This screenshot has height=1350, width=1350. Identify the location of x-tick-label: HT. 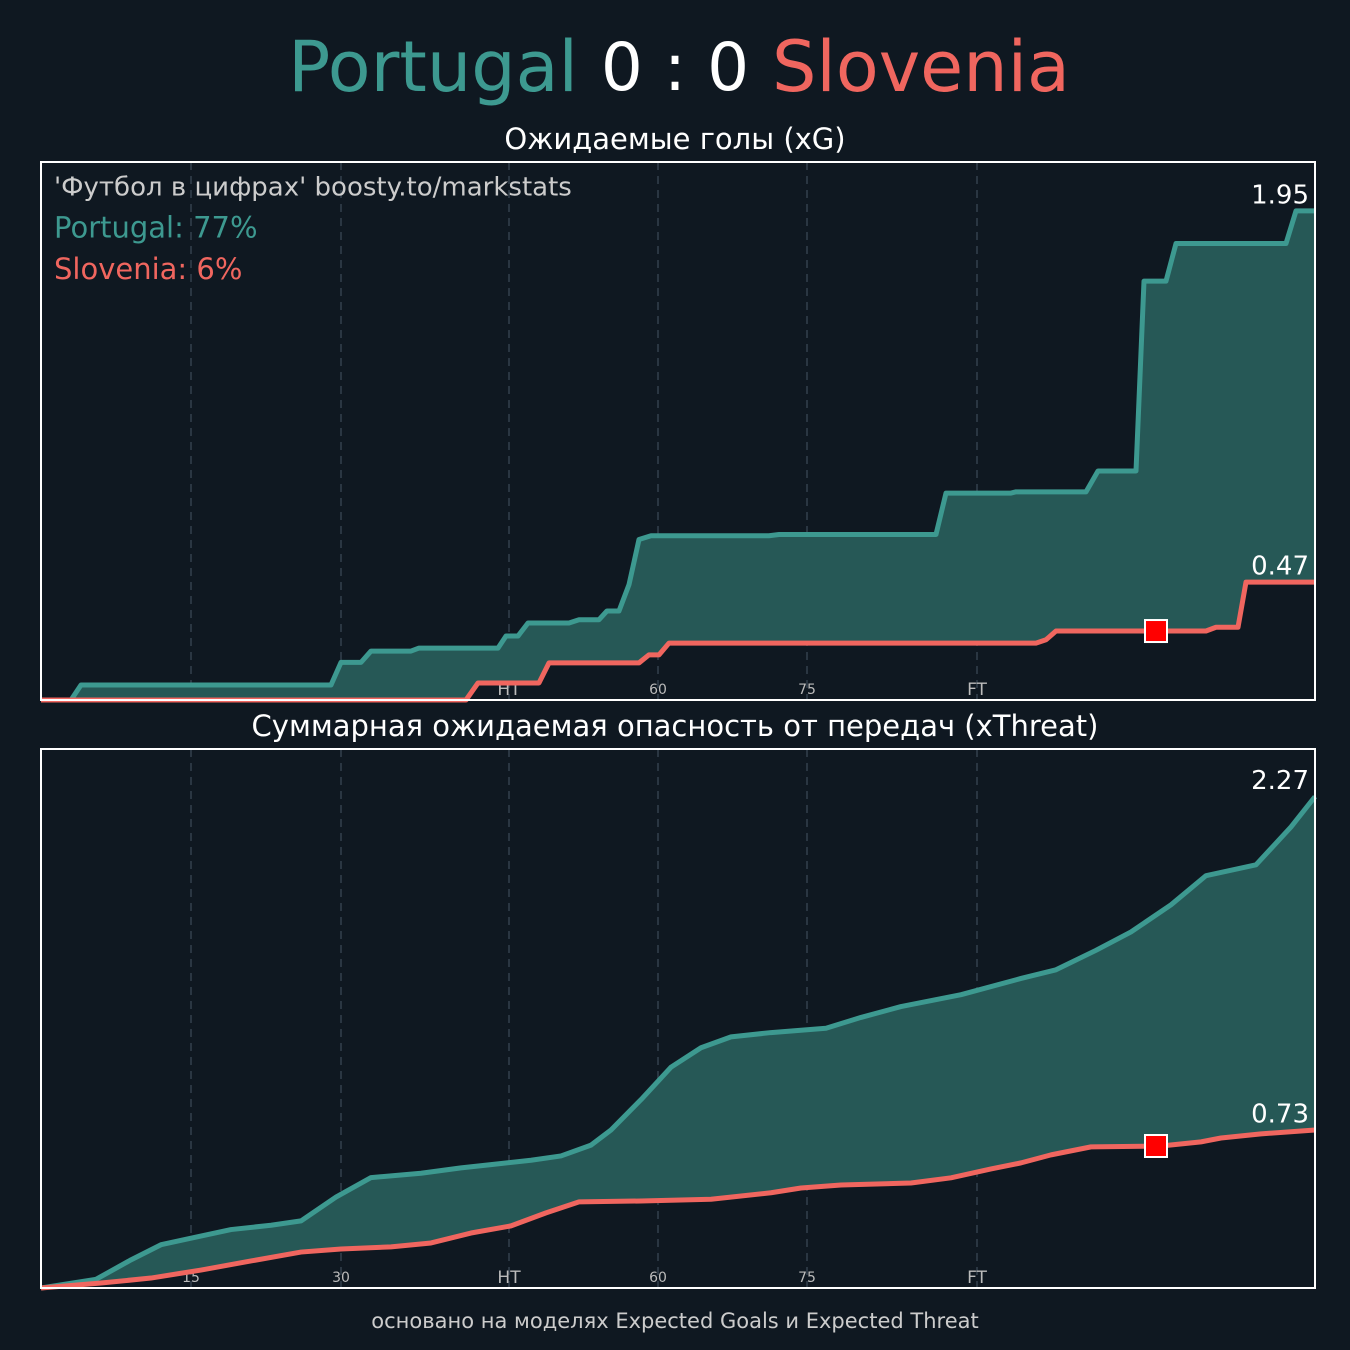
(509, 1278).